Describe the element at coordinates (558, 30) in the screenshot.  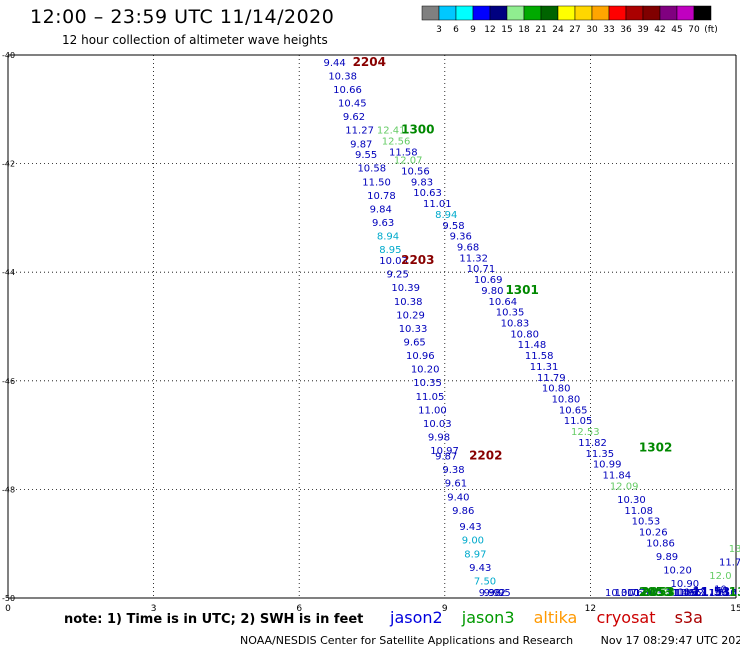
I see `colorbar-label: 24` at that location.